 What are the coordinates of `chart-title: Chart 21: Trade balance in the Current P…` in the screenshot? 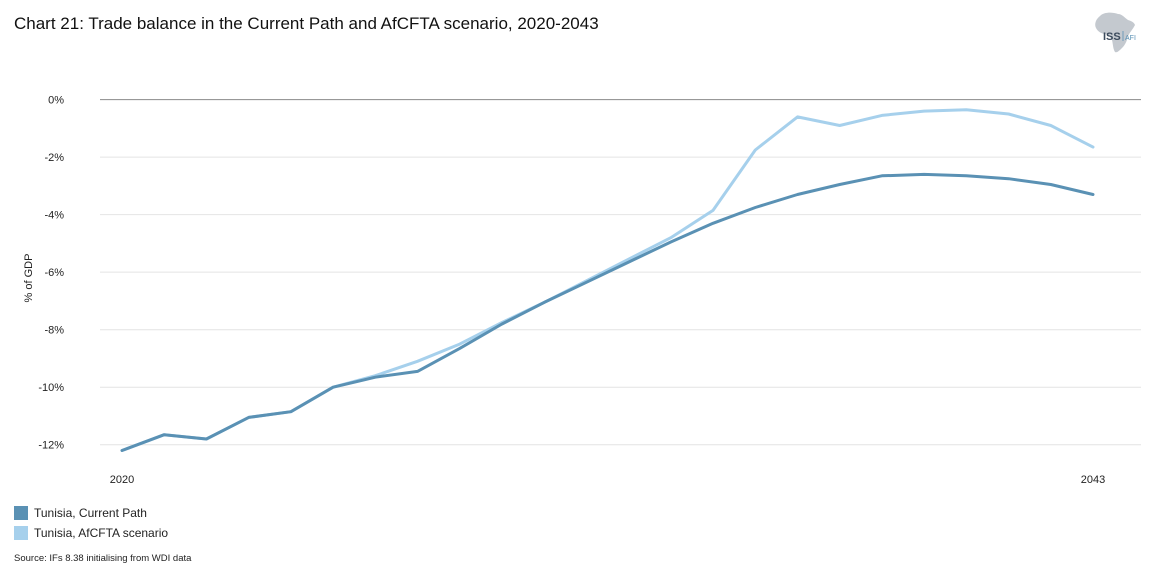 It's located at (306, 23).